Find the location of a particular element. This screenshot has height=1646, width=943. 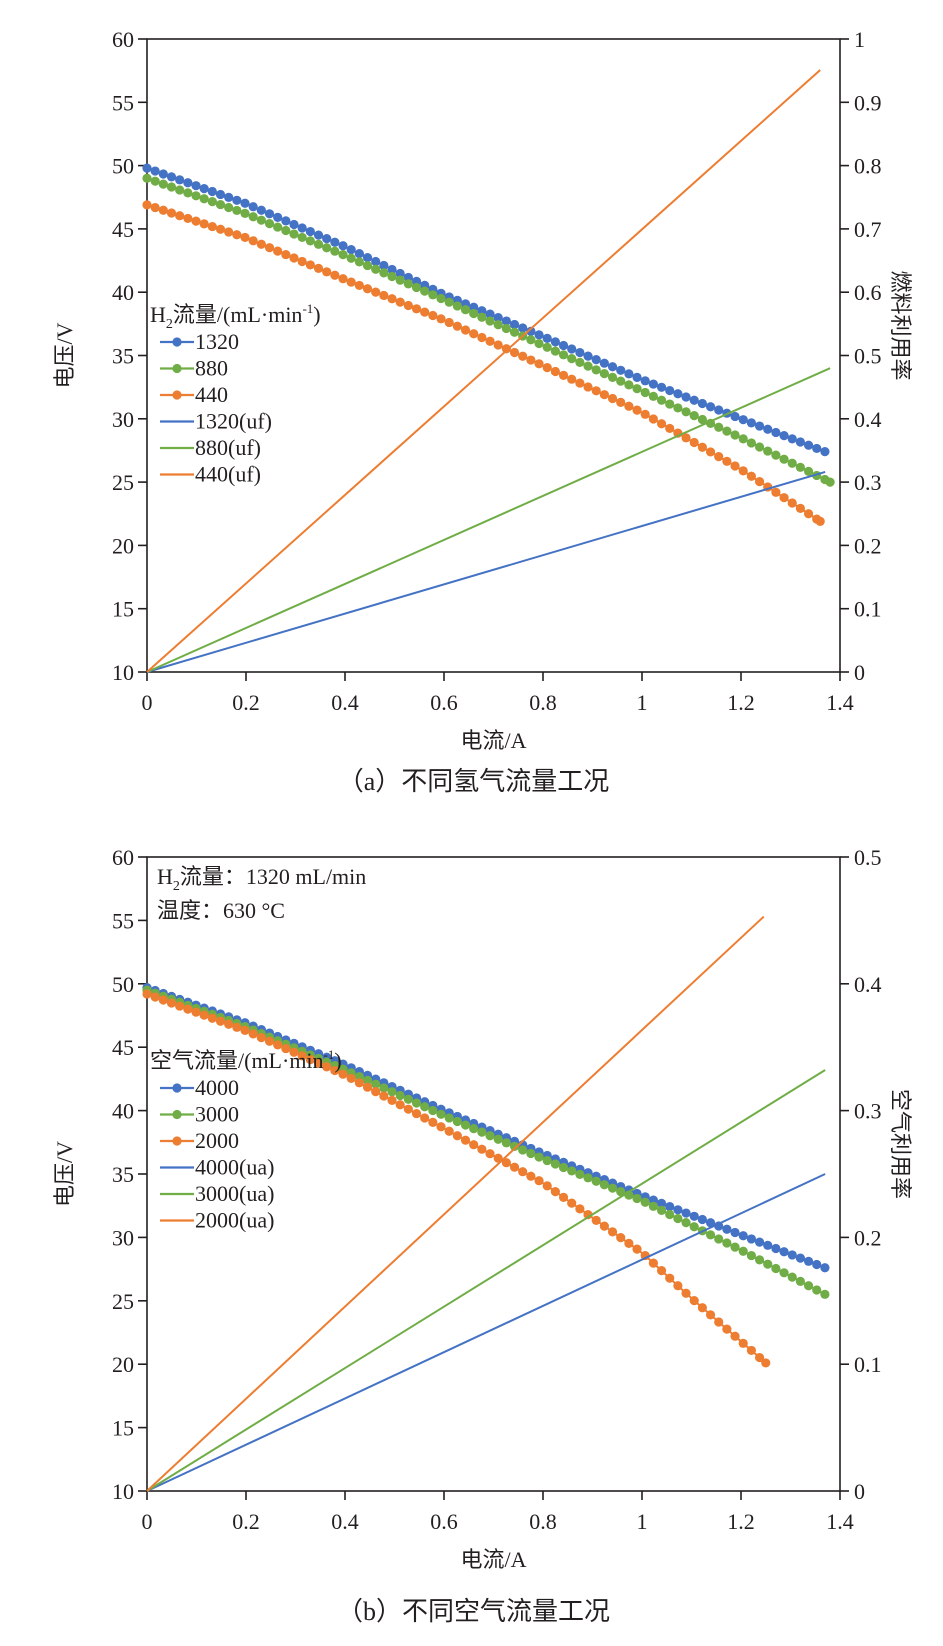

x-tick-label: 1 is located at coordinates (642, 1521).